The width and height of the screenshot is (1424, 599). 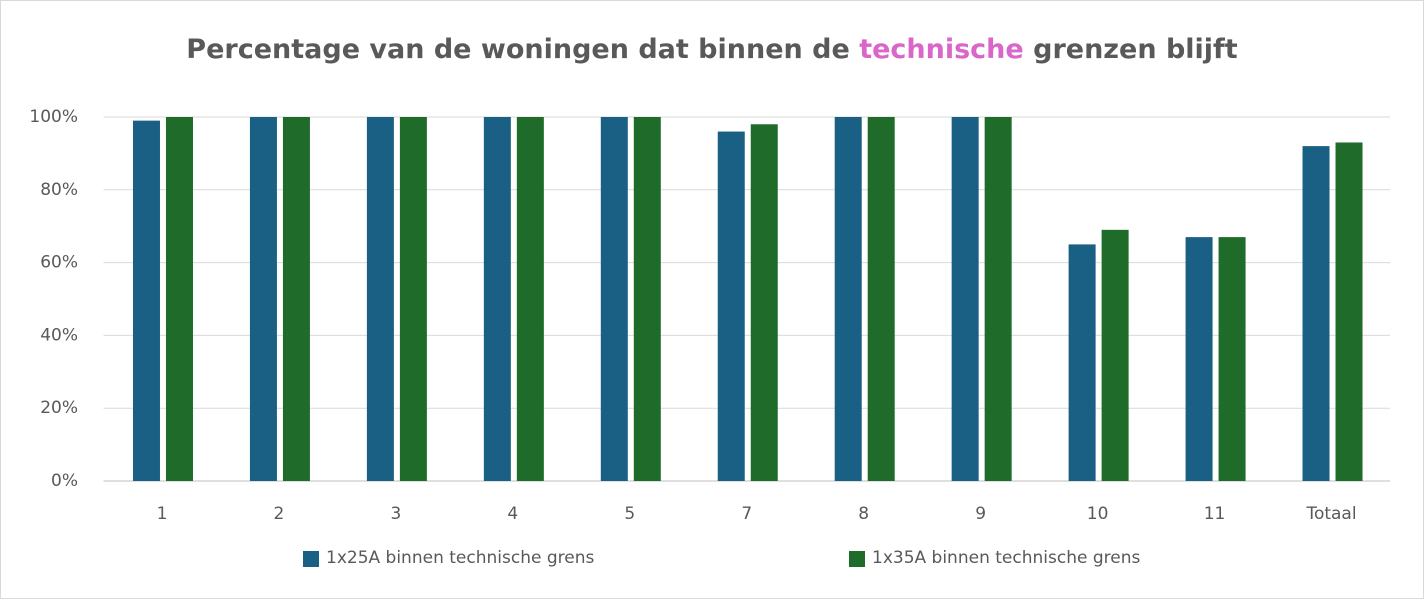 What do you see at coordinates (1006, 558) in the screenshot?
I see `legend-label: 1x35A binnen technische grens` at bounding box center [1006, 558].